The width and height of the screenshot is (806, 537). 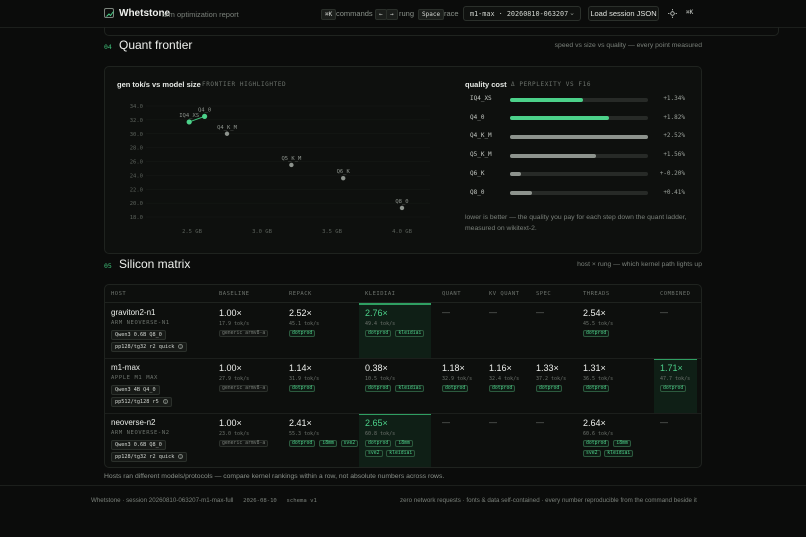 What do you see at coordinates (230, 423) in the screenshot?
I see `speedup-value: 1.00×` at bounding box center [230, 423].